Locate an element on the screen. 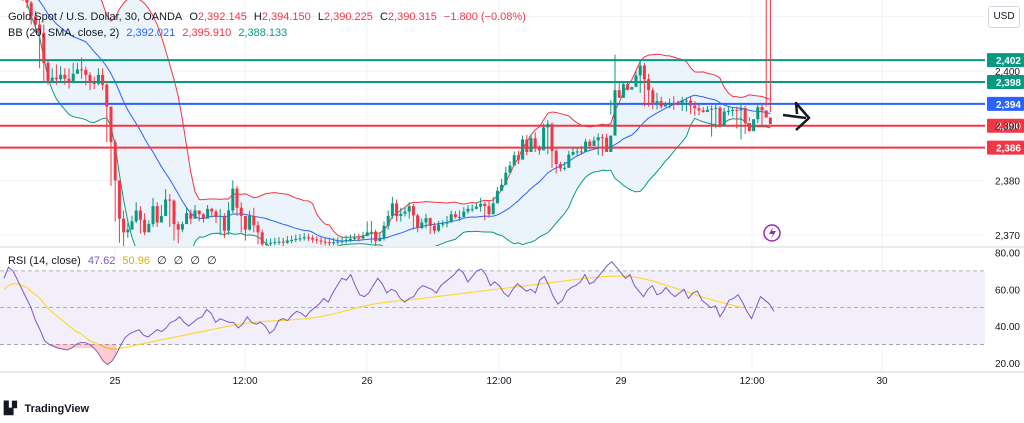 This screenshot has height=423, width=1024. currency-button: USD is located at coordinates (1004, 17).